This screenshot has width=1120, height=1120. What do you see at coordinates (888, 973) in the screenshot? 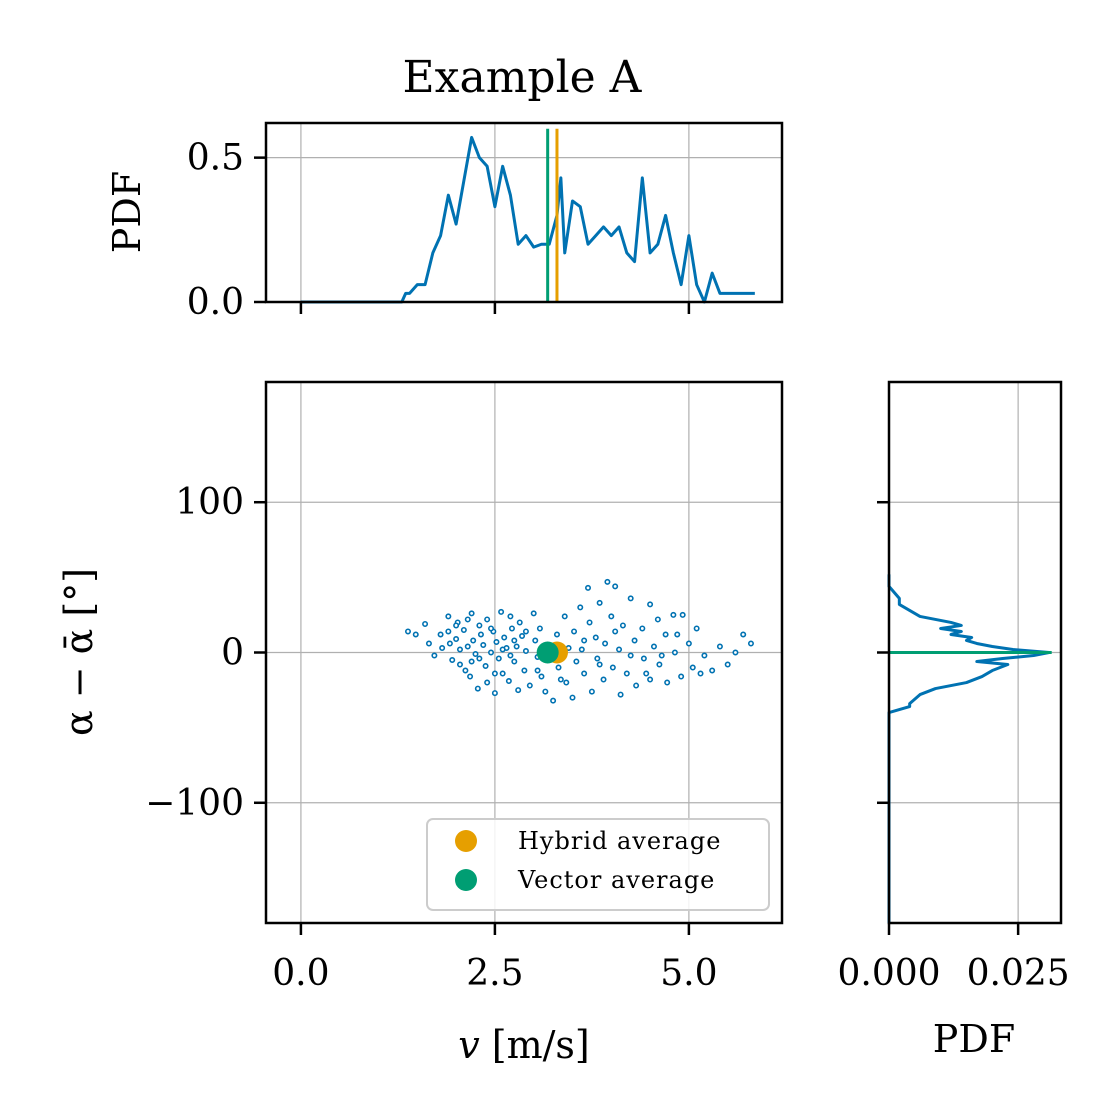
I see `right-xtick-label-0: 0.000` at bounding box center [888, 973].